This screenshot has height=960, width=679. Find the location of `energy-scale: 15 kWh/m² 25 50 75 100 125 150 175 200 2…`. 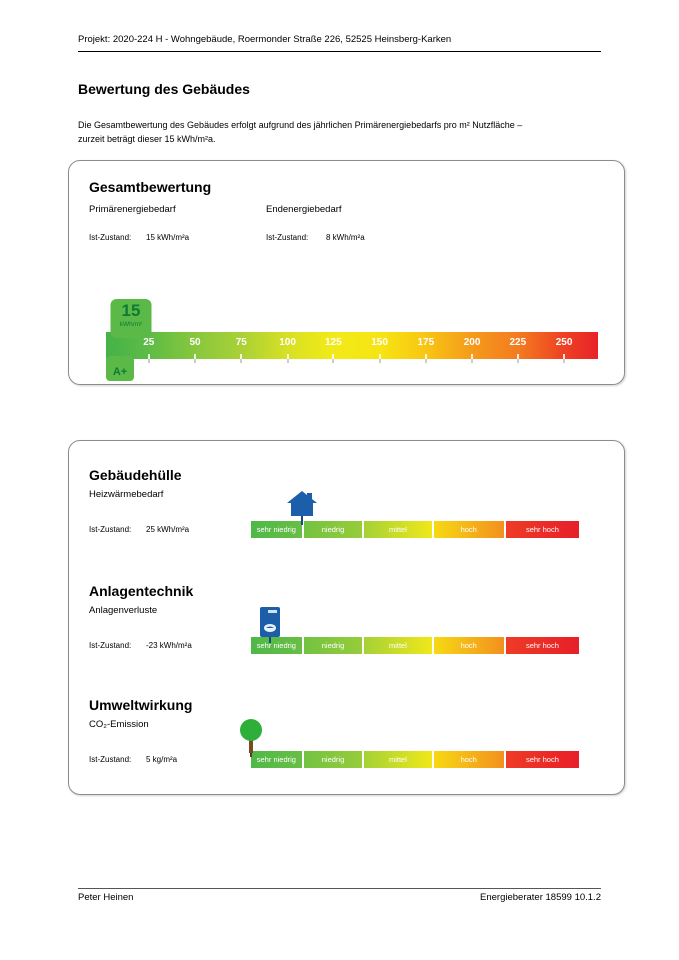

energy-scale: 15 kWh/m² 25 50 75 100 125 150 175 200 2… is located at coordinates (352, 340).